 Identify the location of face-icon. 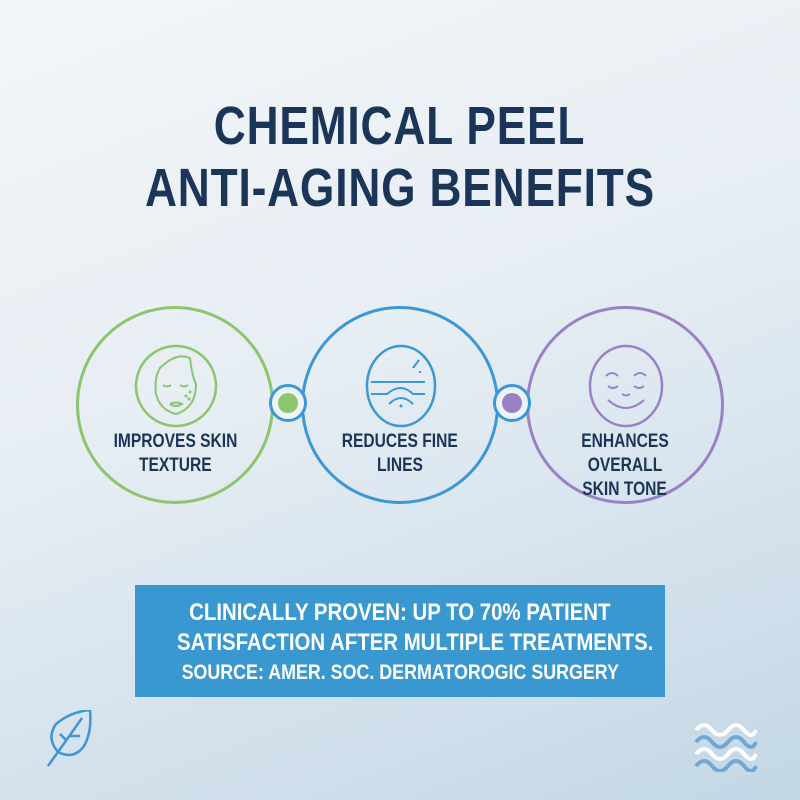
(176, 386).